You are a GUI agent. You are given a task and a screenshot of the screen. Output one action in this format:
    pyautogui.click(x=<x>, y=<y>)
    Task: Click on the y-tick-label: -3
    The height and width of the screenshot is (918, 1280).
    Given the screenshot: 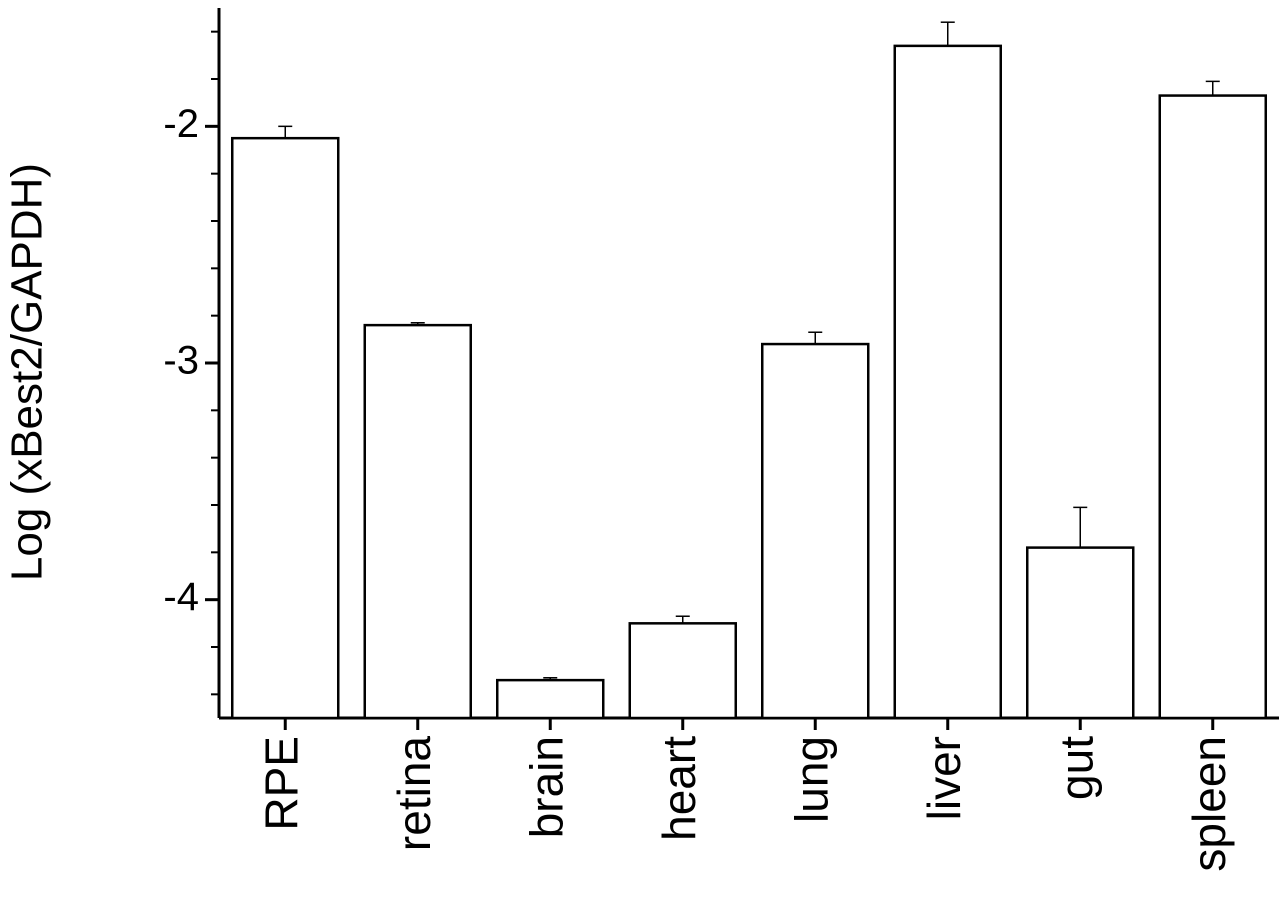 What is the action you would take?
    pyautogui.click(x=181, y=361)
    